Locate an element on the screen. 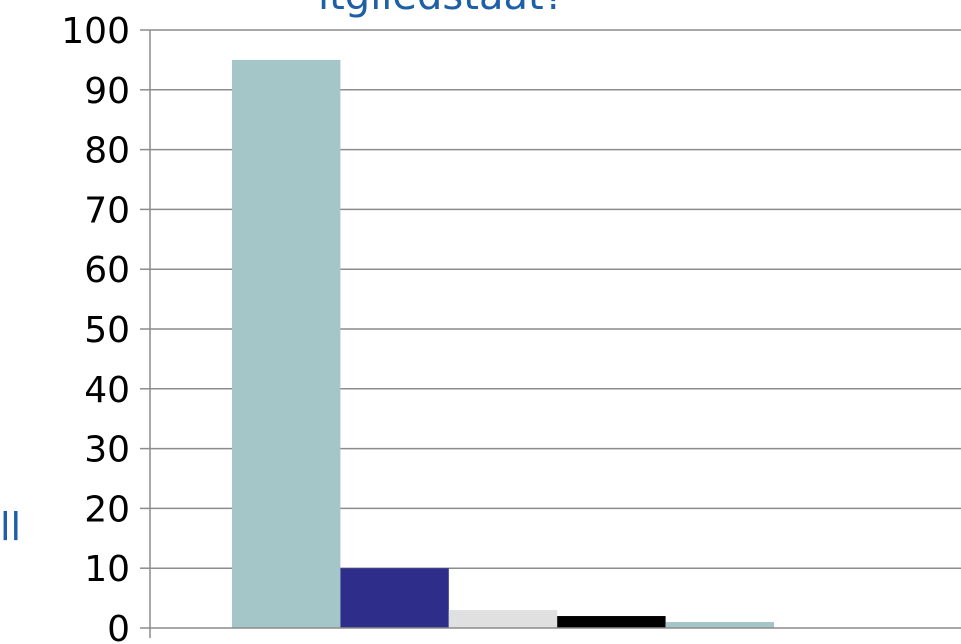 This screenshot has width=961, height=644. y-tick-label: 20 is located at coordinates (107, 509).